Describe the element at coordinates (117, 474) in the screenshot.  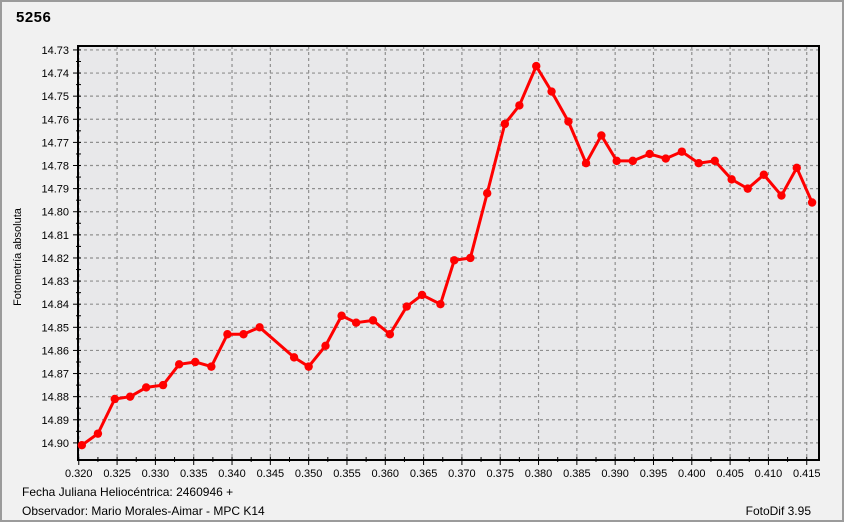
I see `svg-text: 0.325` at that location.